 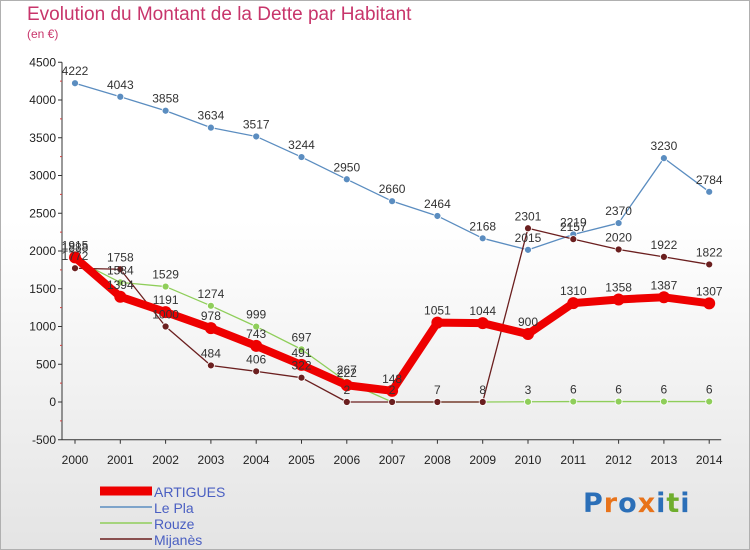 I want to click on data-label: 1529, so click(x=165, y=275).